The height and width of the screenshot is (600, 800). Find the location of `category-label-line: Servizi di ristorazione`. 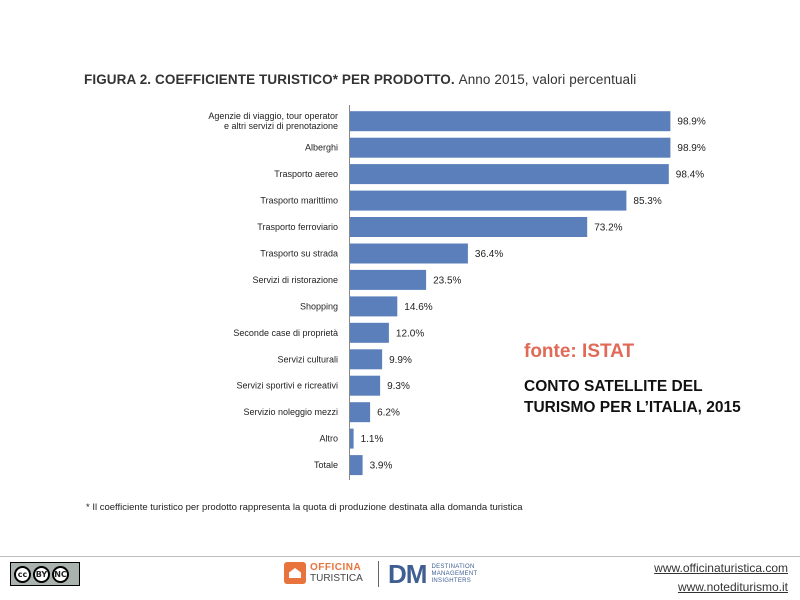

category-label-line: Servizi di ristorazione is located at coordinates (295, 280).